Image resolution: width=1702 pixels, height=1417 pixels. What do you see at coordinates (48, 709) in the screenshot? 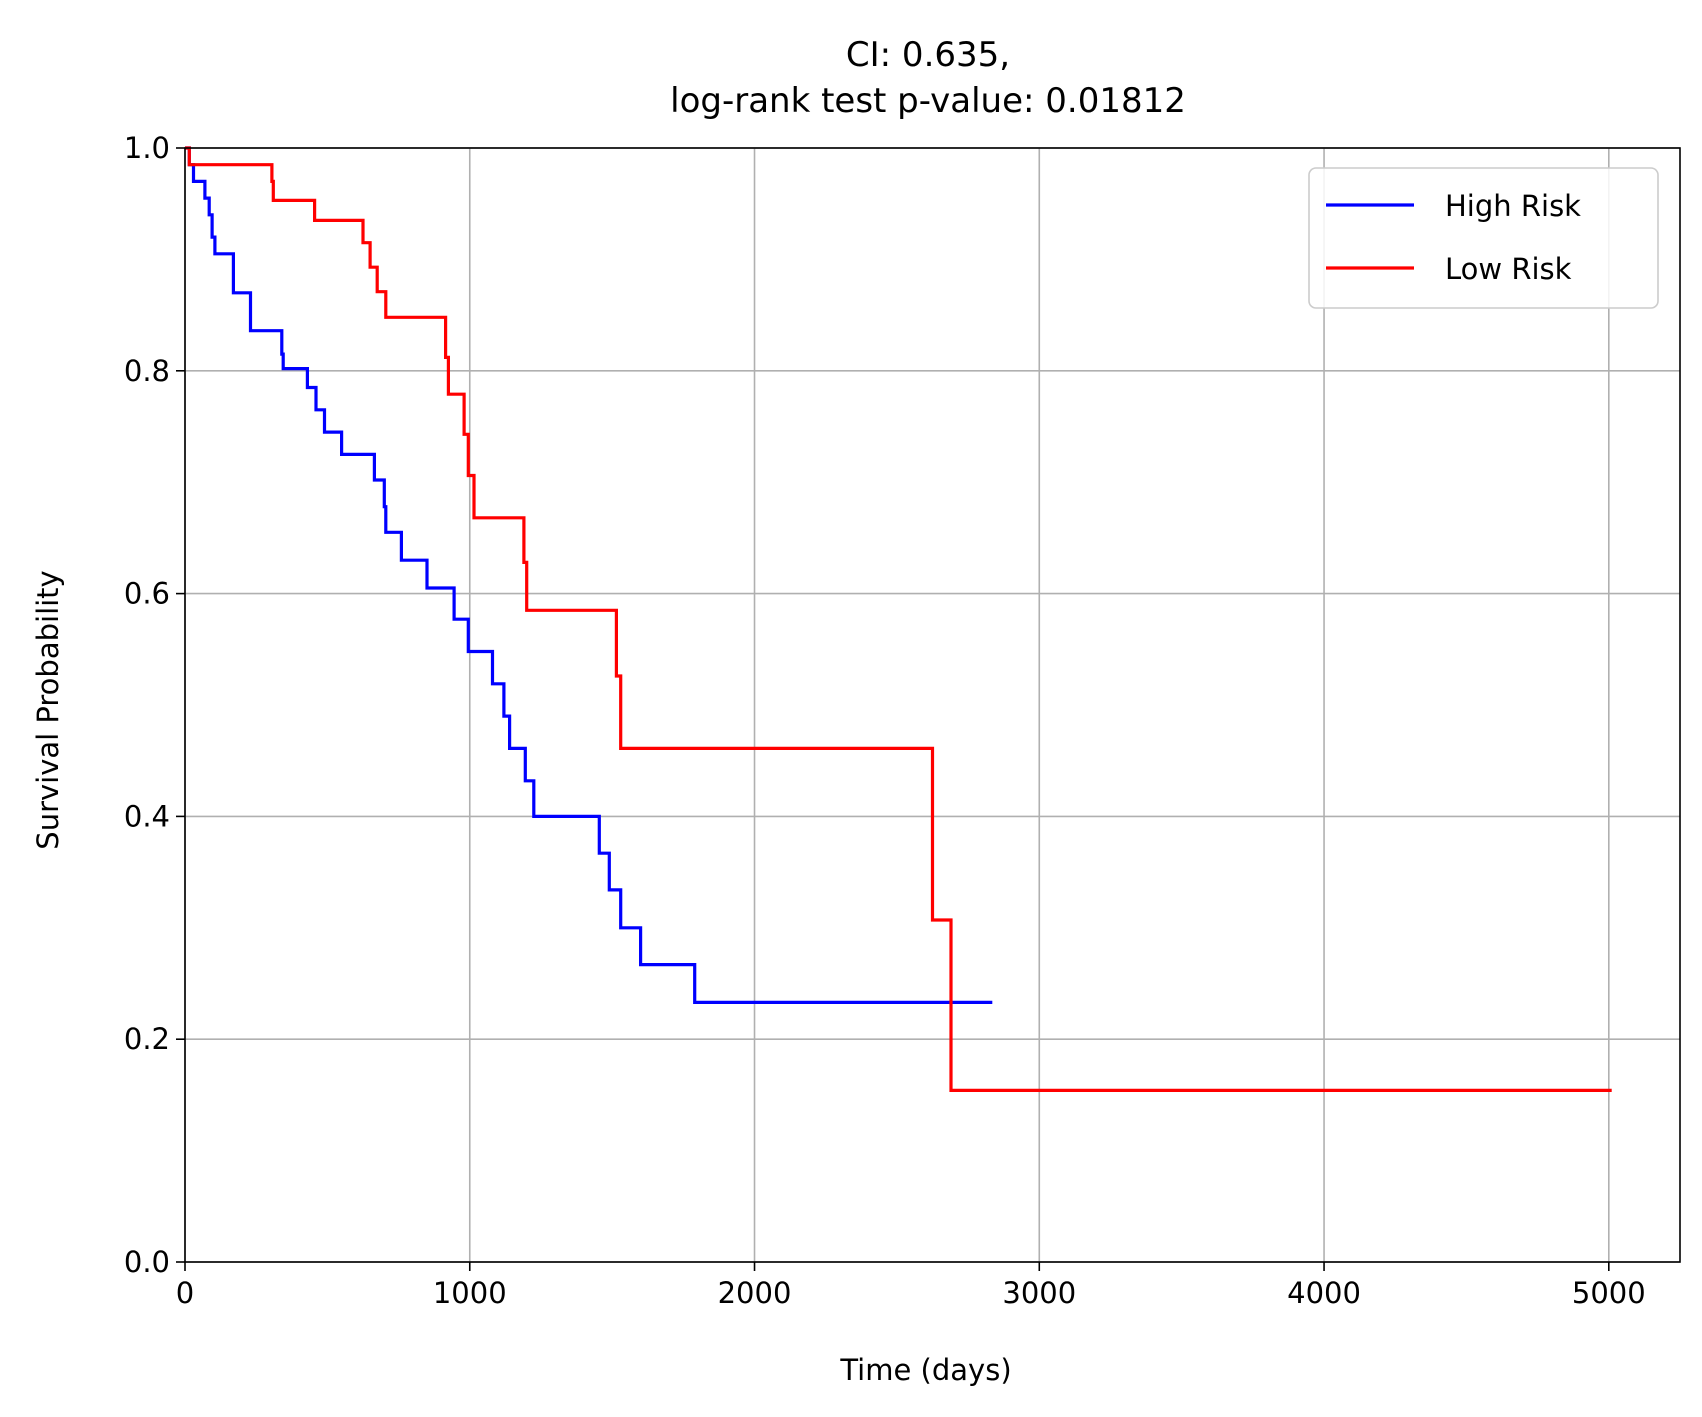
I see `y-axis-label: Survival Probability` at bounding box center [48, 709].